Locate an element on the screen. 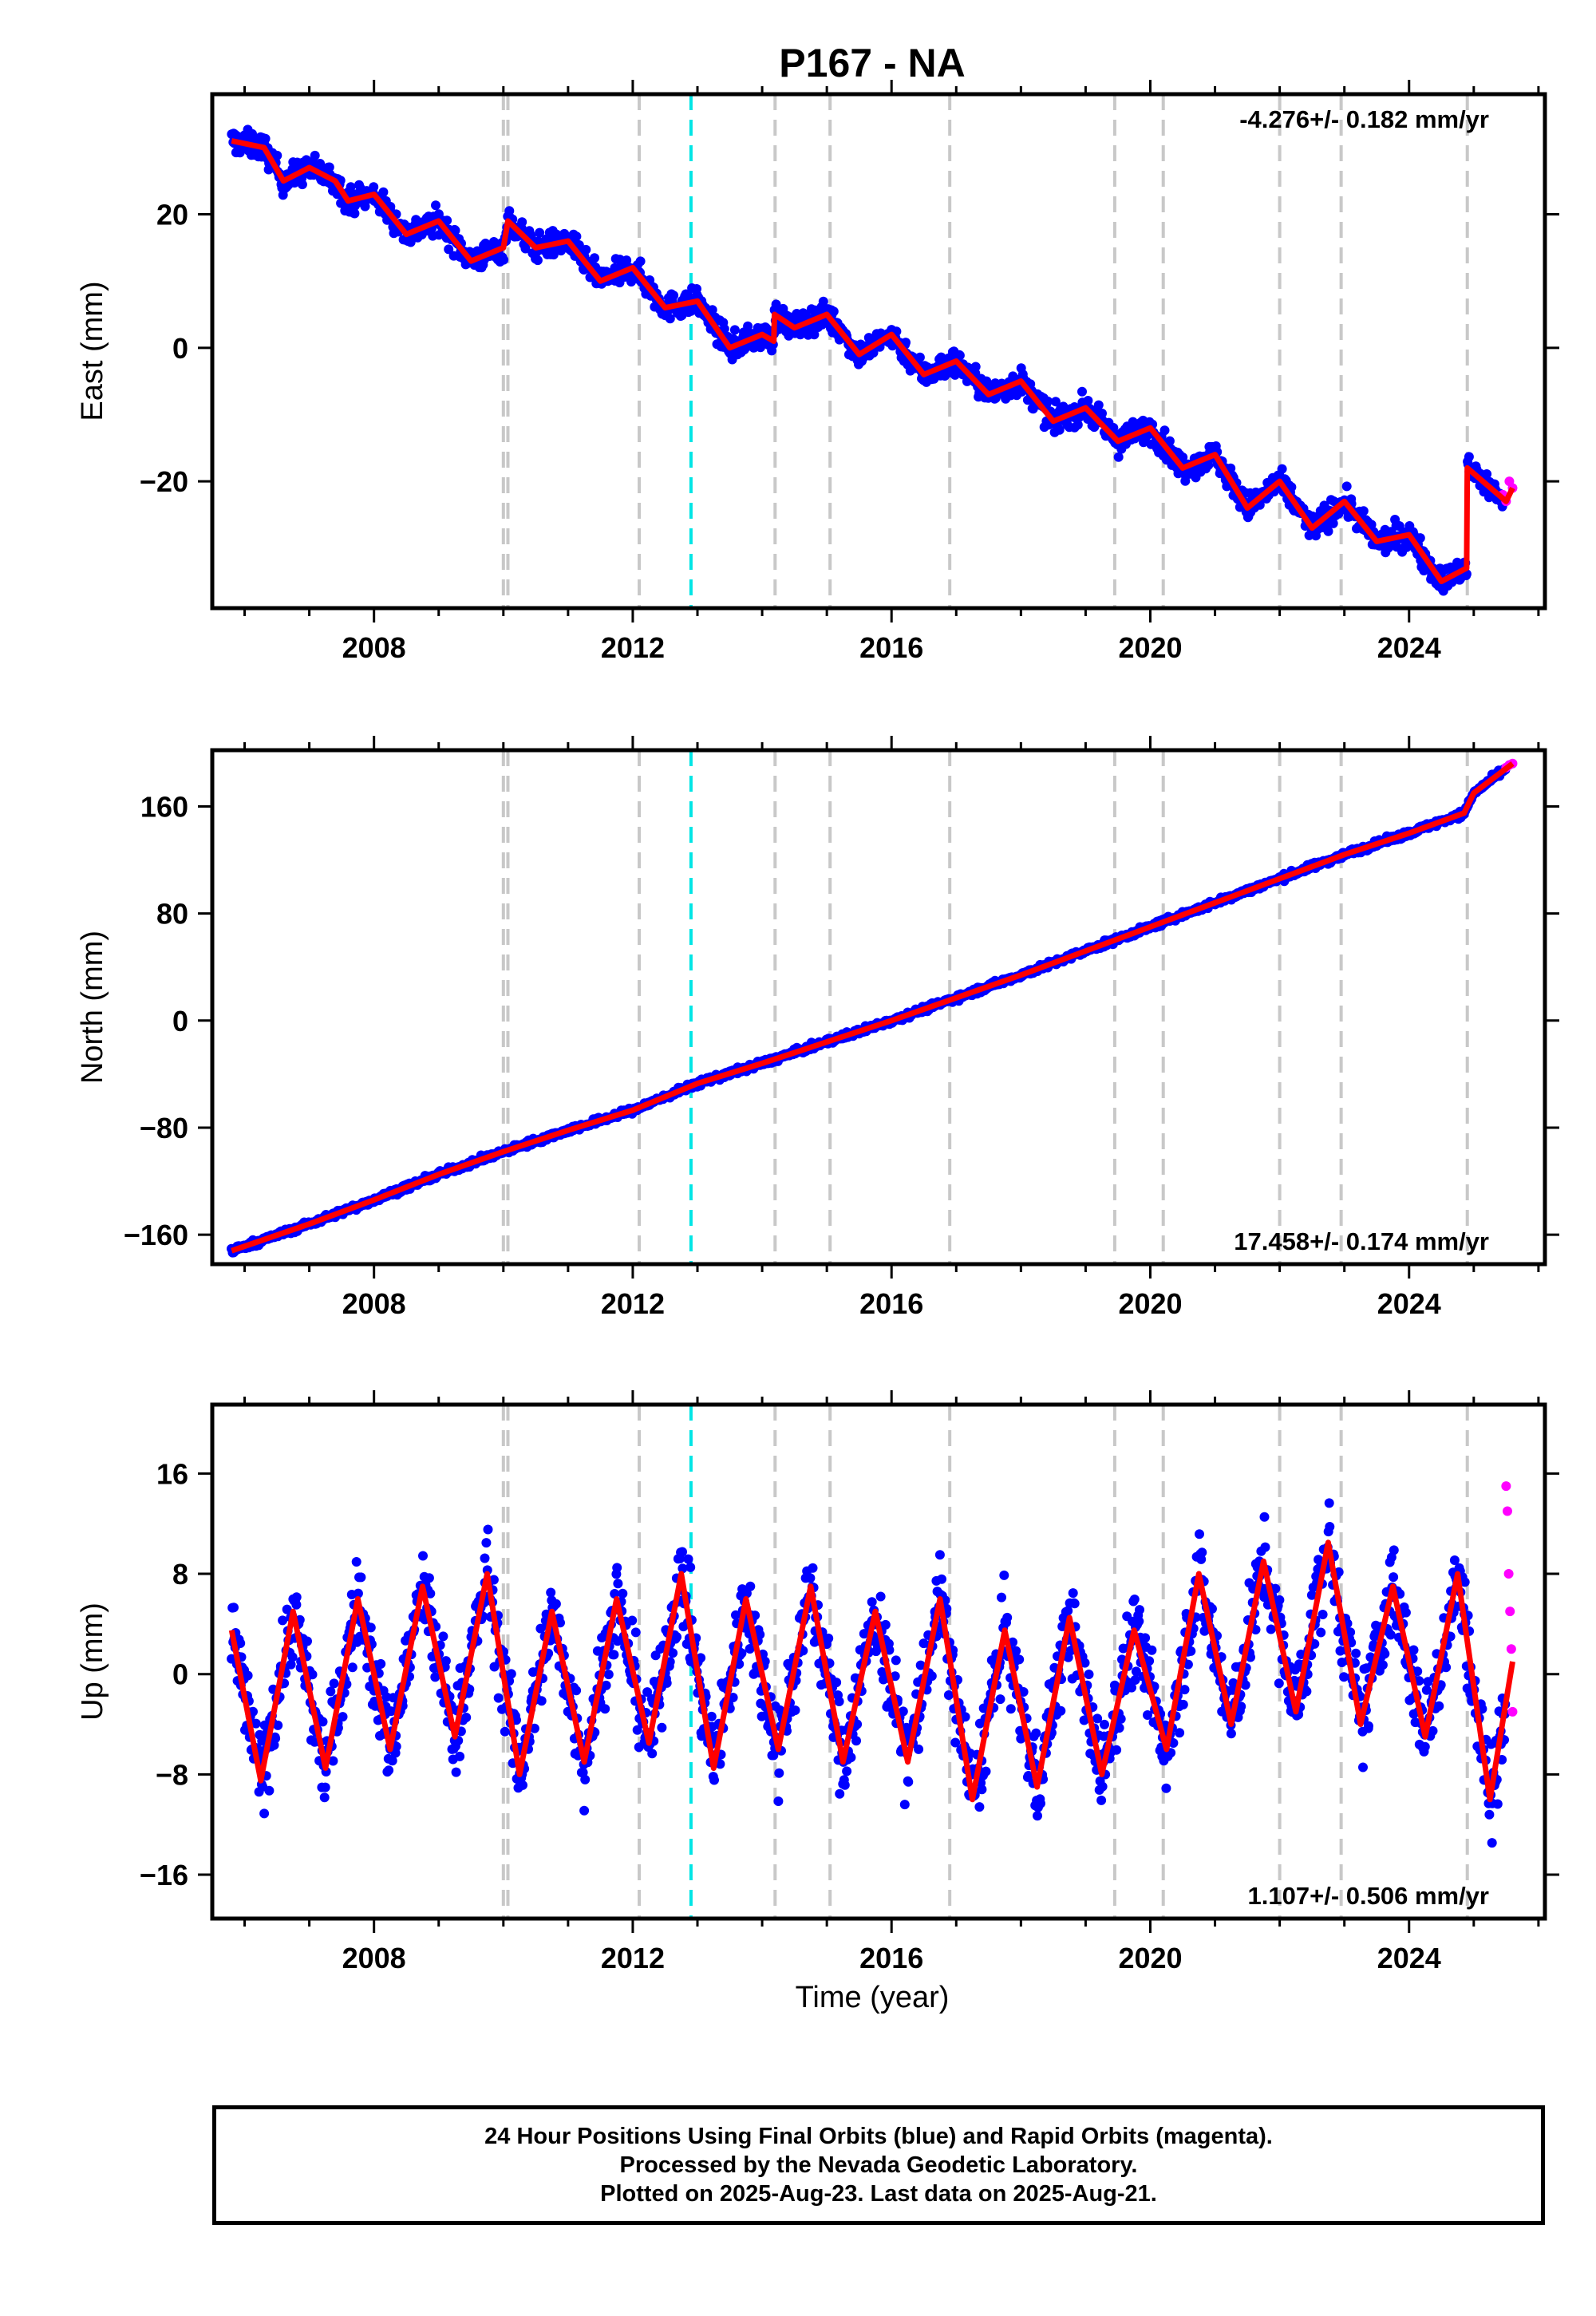 Image resolution: width=1596 pixels, height=2316 pixels. x-tick-label: 2020 is located at coordinates (1150, 647).